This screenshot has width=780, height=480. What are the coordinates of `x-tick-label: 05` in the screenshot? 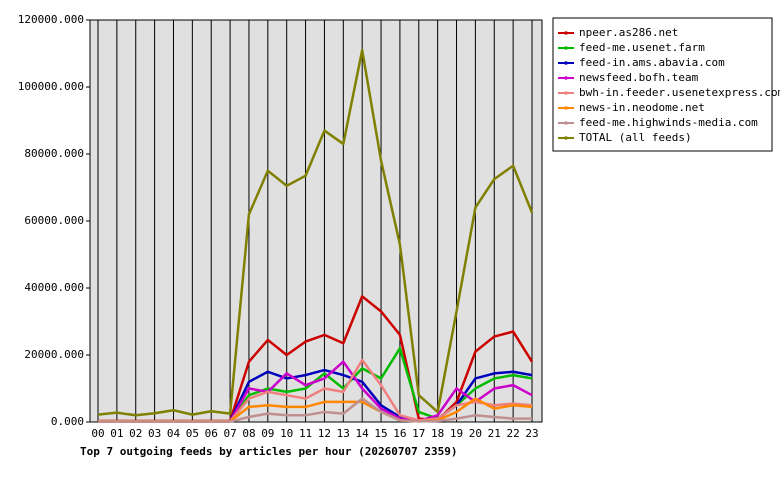 It's located at (192, 433).